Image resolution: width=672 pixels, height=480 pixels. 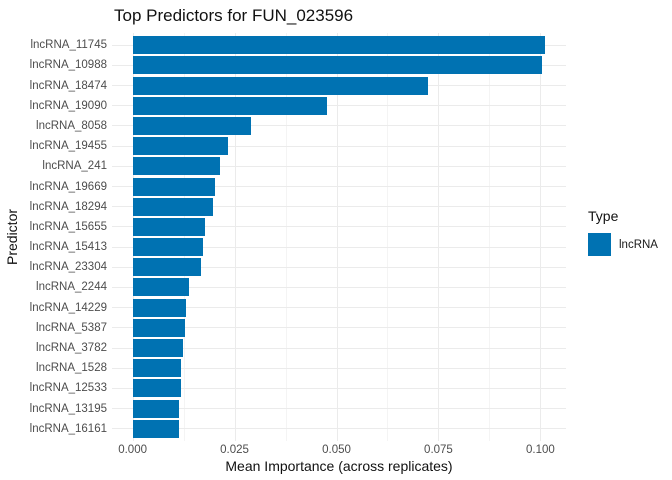 I want to click on y-tick-label: lncRNA_2244, so click(x=71, y=287).